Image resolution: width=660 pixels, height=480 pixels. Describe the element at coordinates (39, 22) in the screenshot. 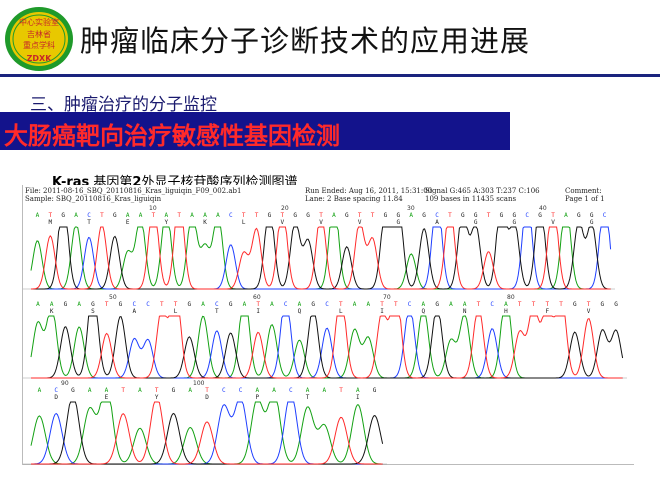

I see `logo-line1: 中心实验室` at that location.